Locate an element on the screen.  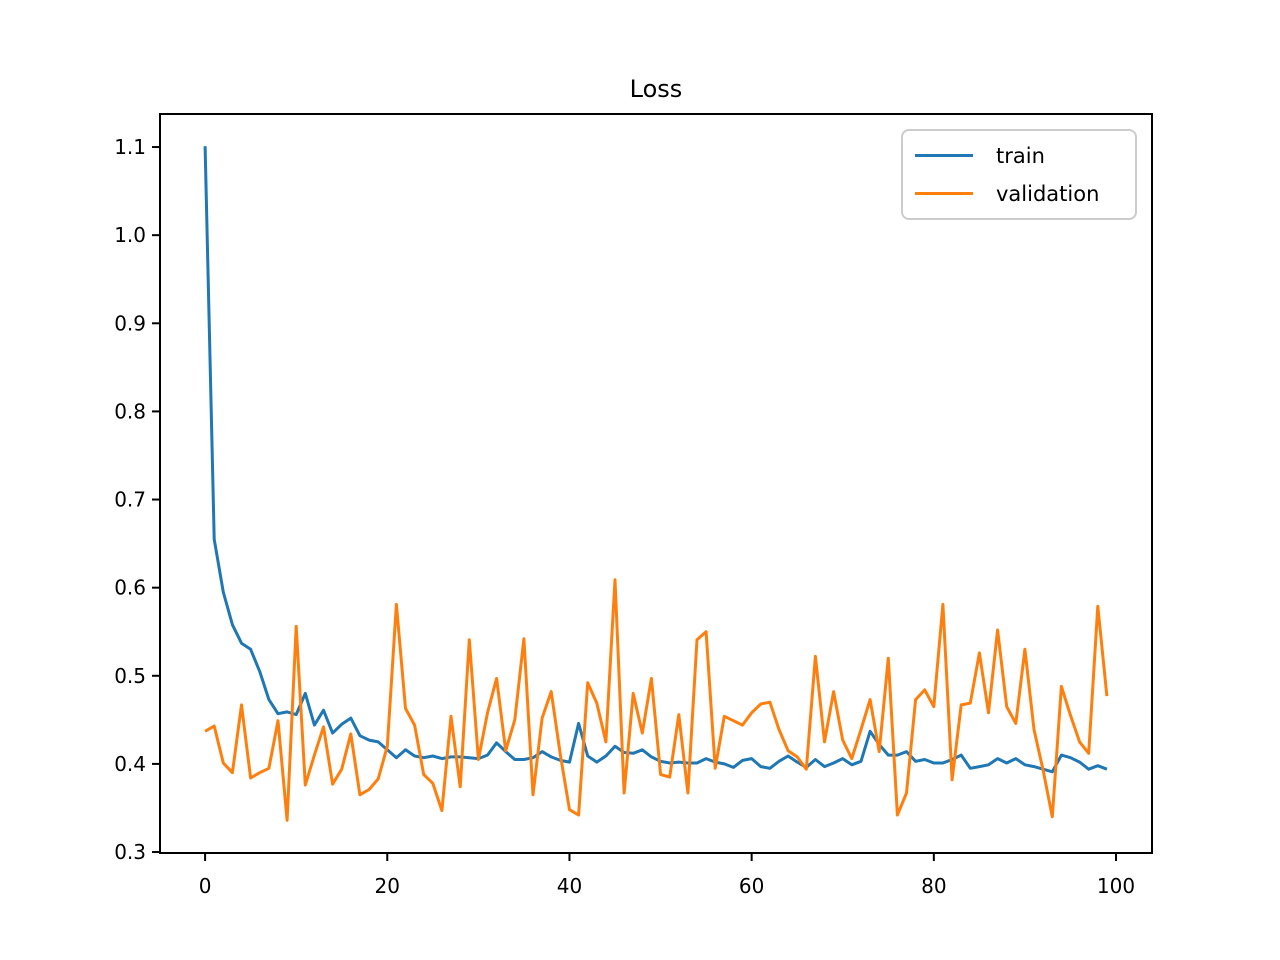
y-tick-label: 1.1 is located at coordinates (130, 147).